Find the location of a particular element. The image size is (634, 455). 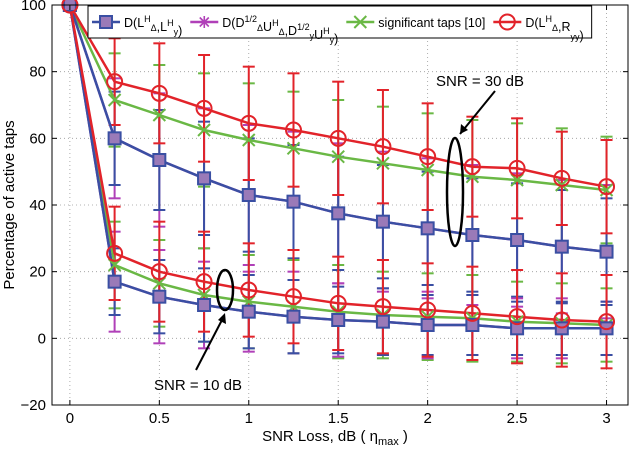

x-axis-label-main: SNR Loss, dB ( η is located at coordinates (320, 436).